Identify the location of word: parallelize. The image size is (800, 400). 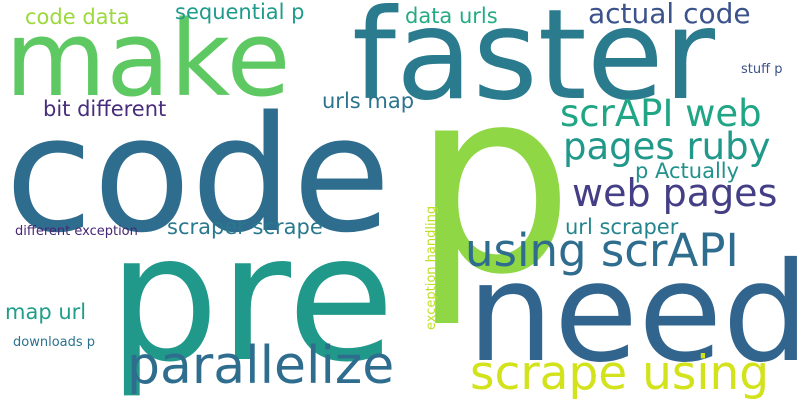
(261, 366).